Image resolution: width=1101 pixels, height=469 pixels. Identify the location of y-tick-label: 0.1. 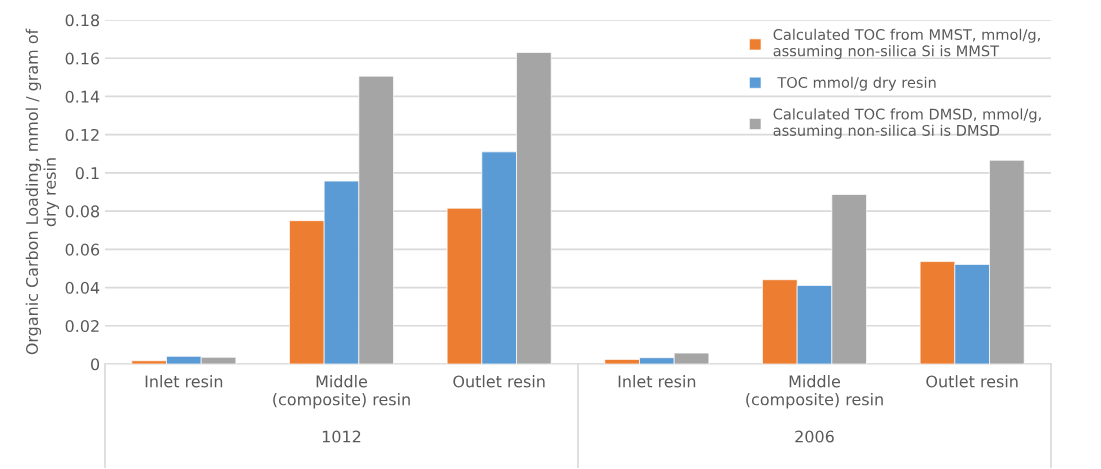
(87, 173).